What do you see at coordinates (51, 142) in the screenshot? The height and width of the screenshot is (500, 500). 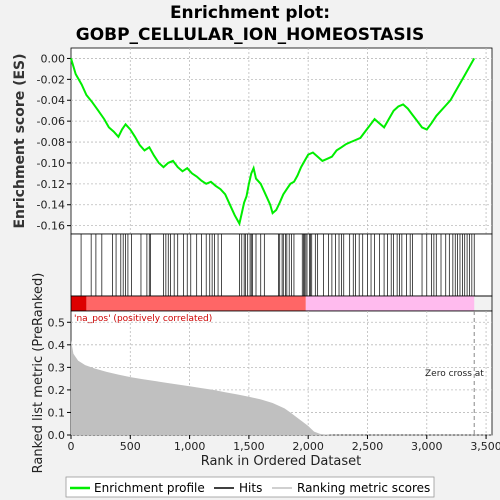 I see `es-y-tick-label: -0.08` at bounding box center [51, 142].